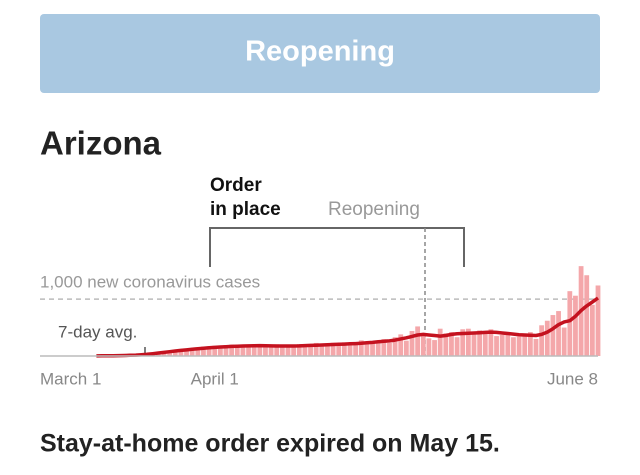 This screenshot has width=640, height=475. I want to click on x-tick-label: March 1, so click(70, 378).